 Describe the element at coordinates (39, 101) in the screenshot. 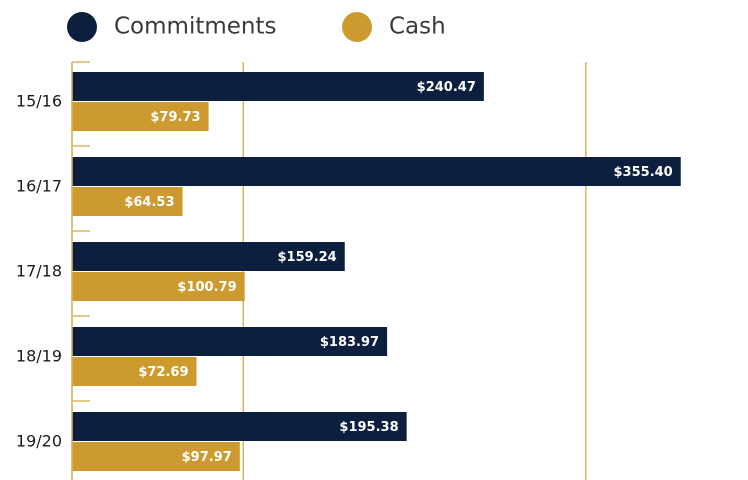

I see `y-tick-label: 15/16` at that location.